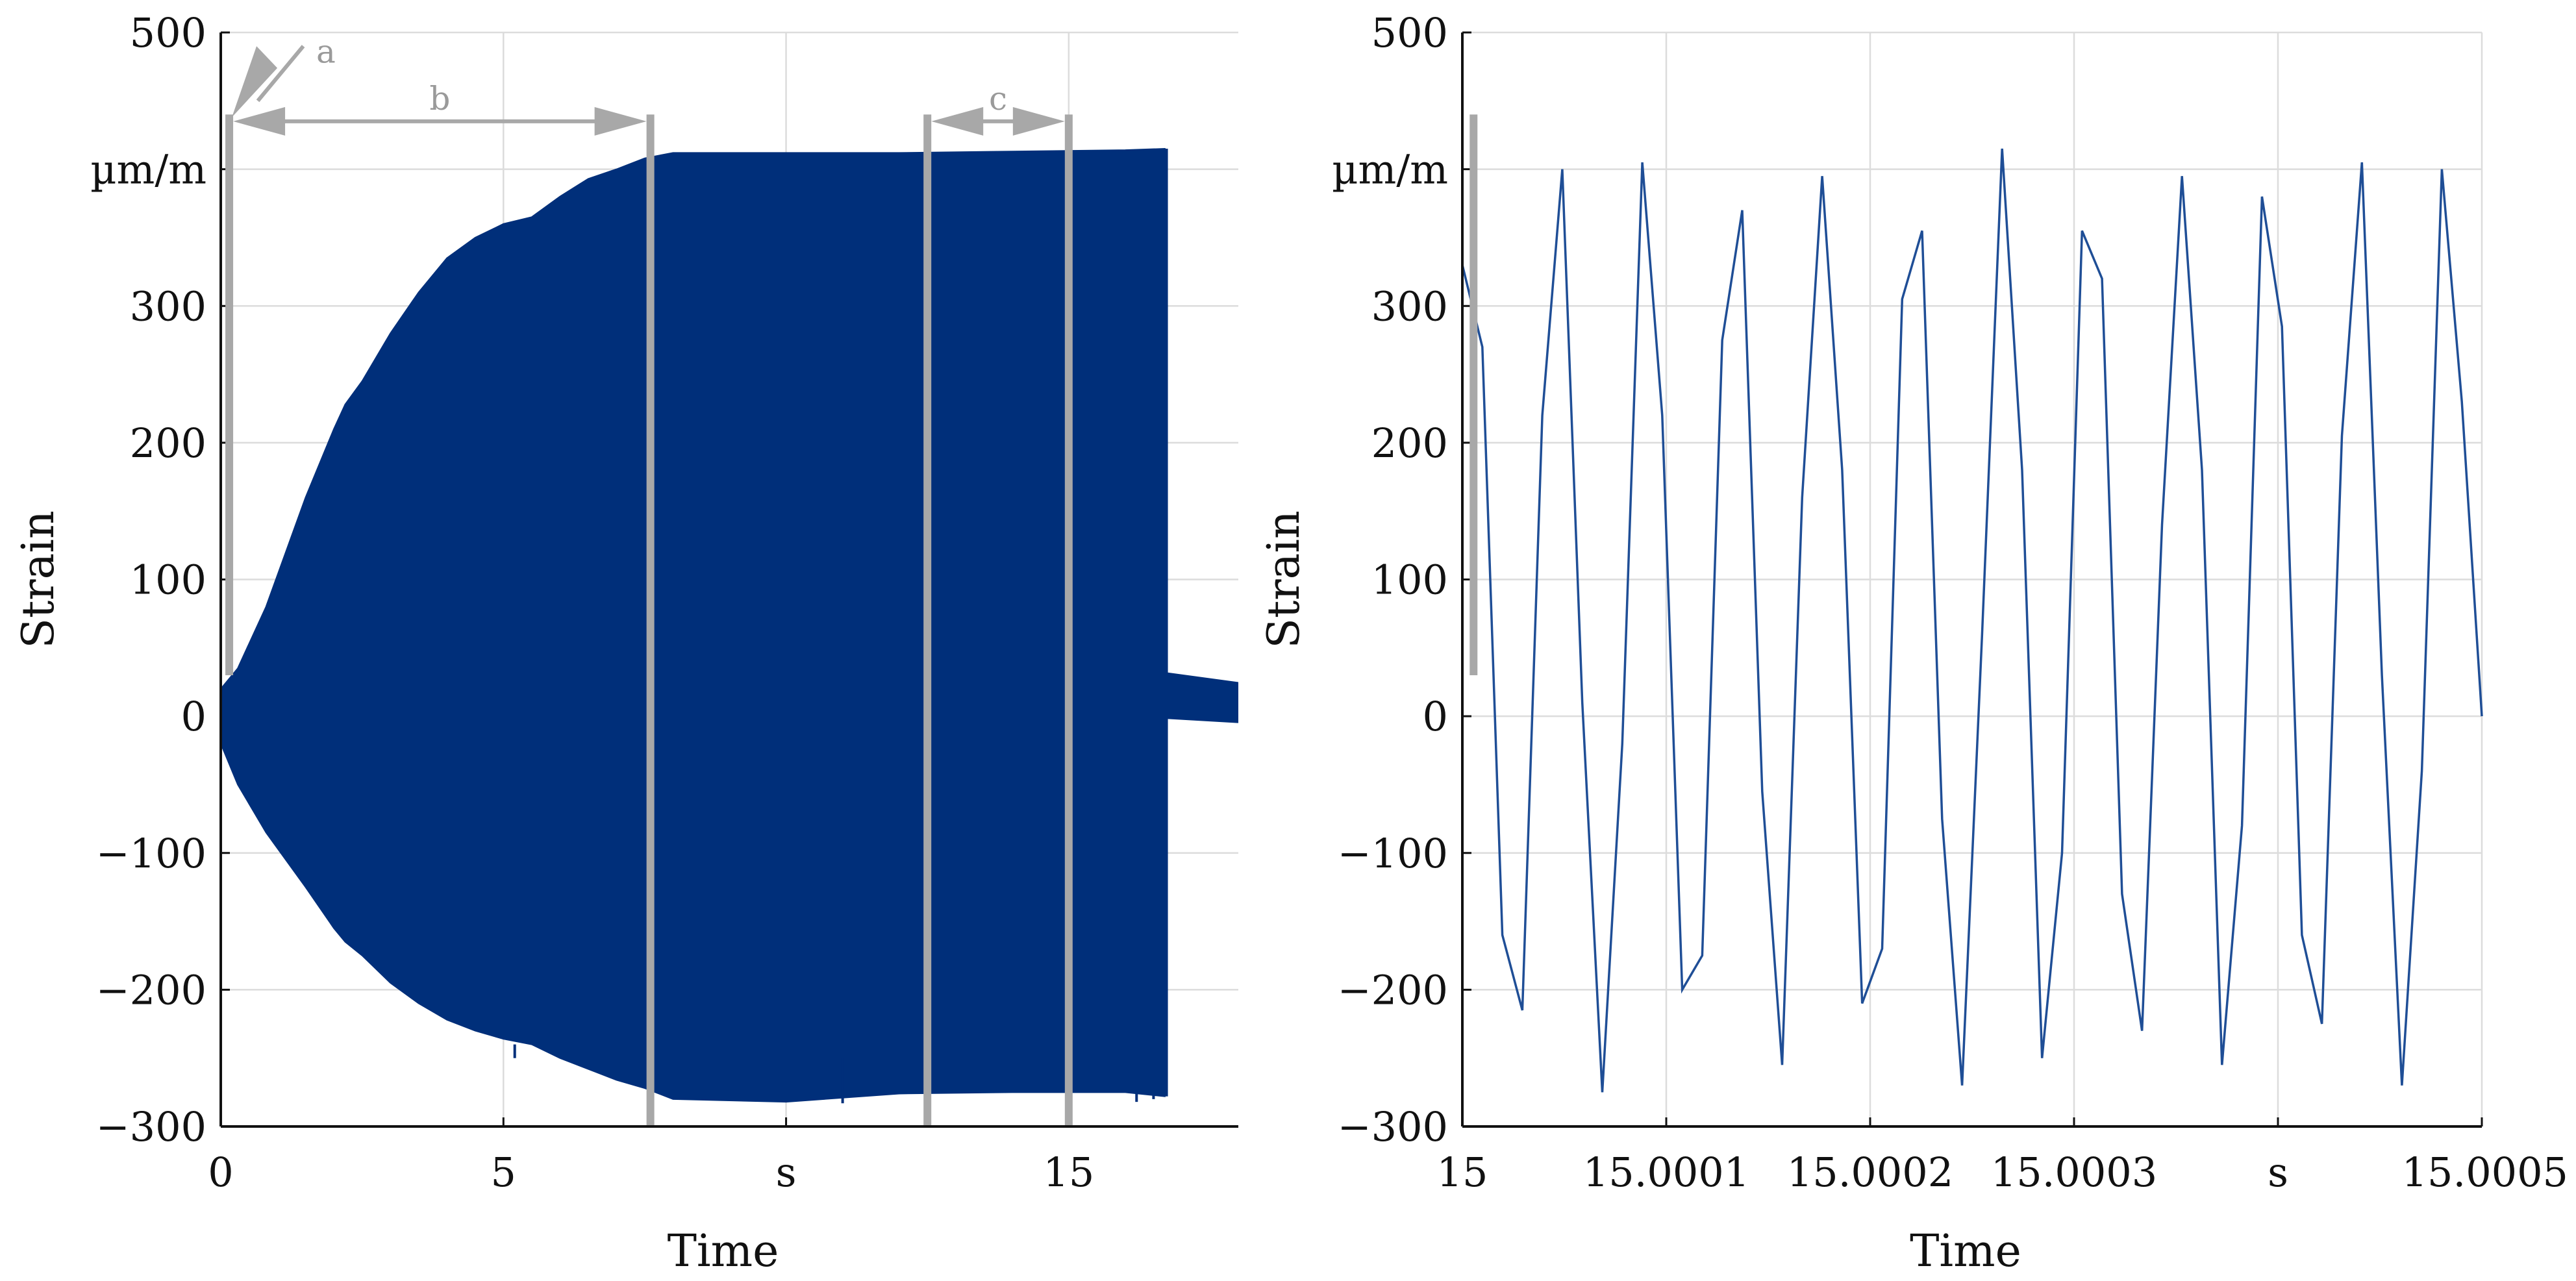  Describe the element at coordinates (148, 169) in the screenshot. I see `left-ytick-label-1: µm/m` at that location.